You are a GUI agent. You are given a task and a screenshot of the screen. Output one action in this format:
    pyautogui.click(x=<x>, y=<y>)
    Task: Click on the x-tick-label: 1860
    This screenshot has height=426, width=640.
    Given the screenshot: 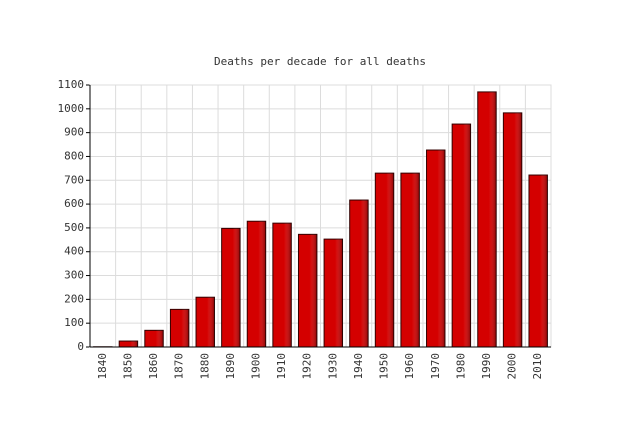 What is the action you would take?
    pyautogui.click(x=153, y=366)
    